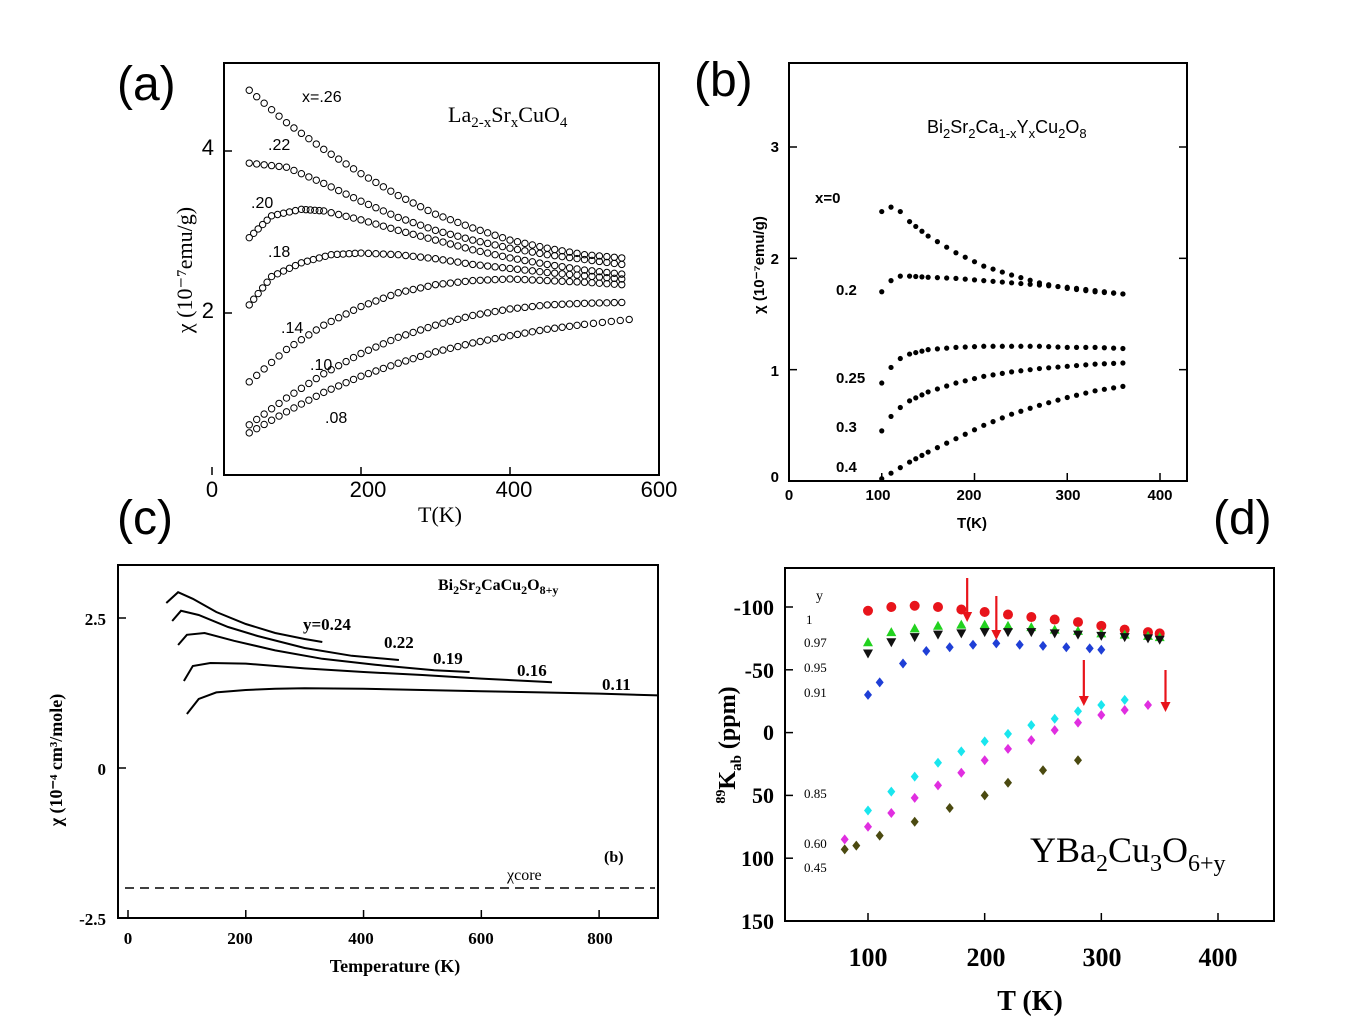 The height and width of the screenshot is (1030, 1350). Describe the element at coordinates (285, 635) in the screenshot. I see `series-line-c` at that location.